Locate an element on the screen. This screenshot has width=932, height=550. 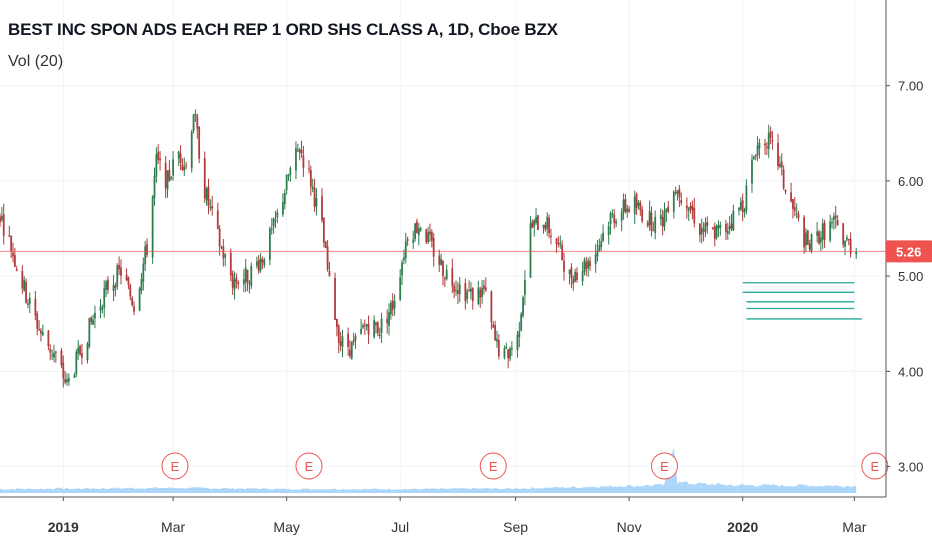
volume-area is located at coordinates (428, 470).